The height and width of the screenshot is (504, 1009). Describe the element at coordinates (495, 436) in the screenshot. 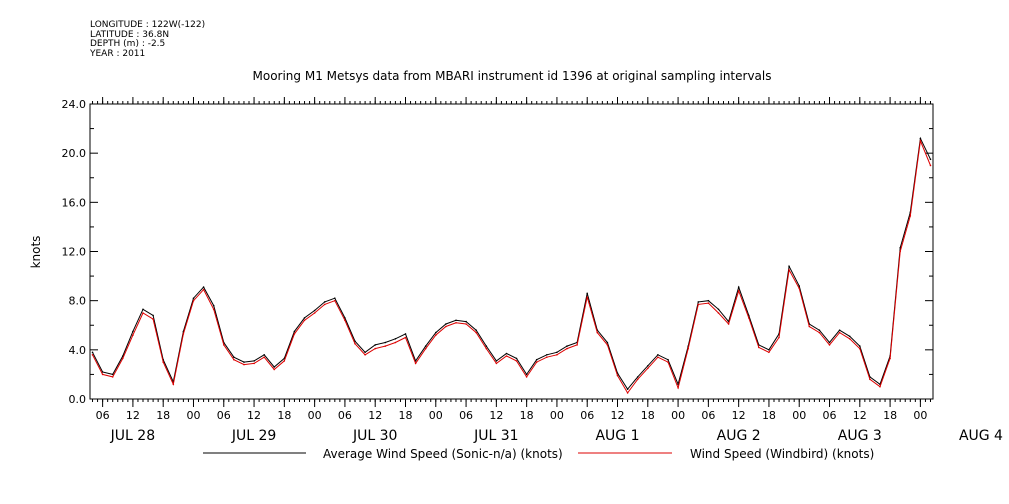

I see `x-day-label: JUL 31` at that location.